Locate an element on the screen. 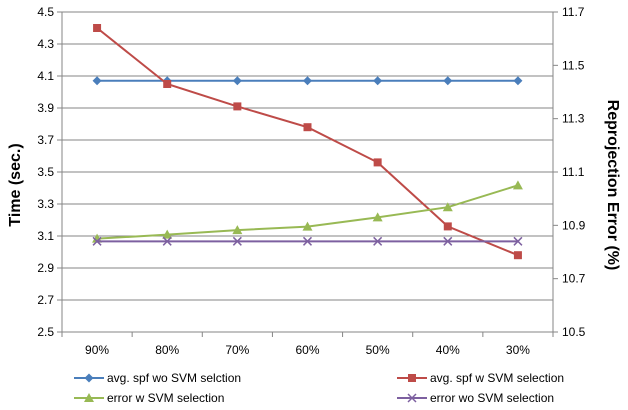 This screenshot has height=410, width=628. legend-item: error wo SVM selection is located at coordinates (475, 398).